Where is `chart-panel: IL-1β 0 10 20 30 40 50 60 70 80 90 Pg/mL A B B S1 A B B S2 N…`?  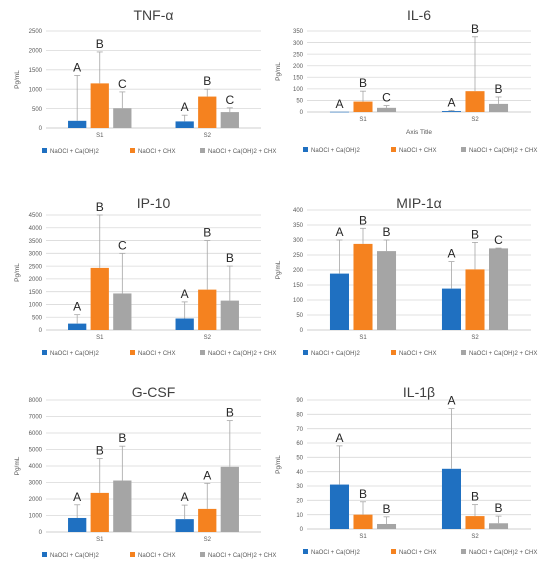 chart-panel: IL-1β 0 10 20 30 40 50 60 70 80 90 Pg/mL A B B S1 A B B S2 N… is located at coordinates (406, 470).